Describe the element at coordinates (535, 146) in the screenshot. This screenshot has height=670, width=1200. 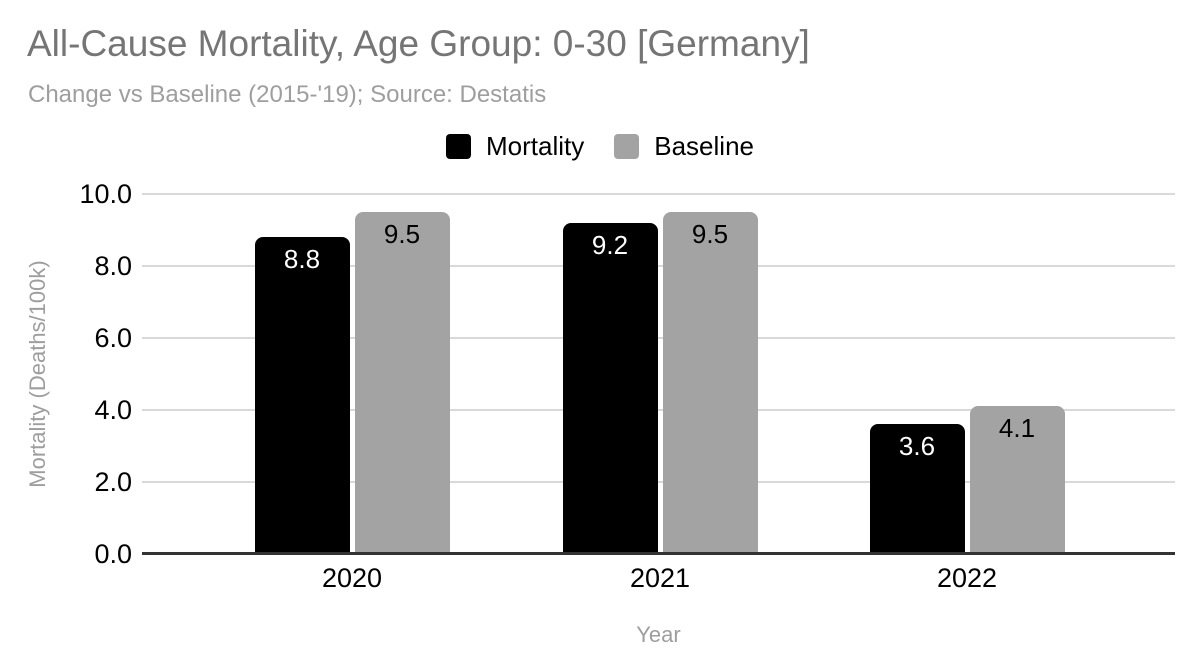
I see `legend-label: Mortality` at that location.